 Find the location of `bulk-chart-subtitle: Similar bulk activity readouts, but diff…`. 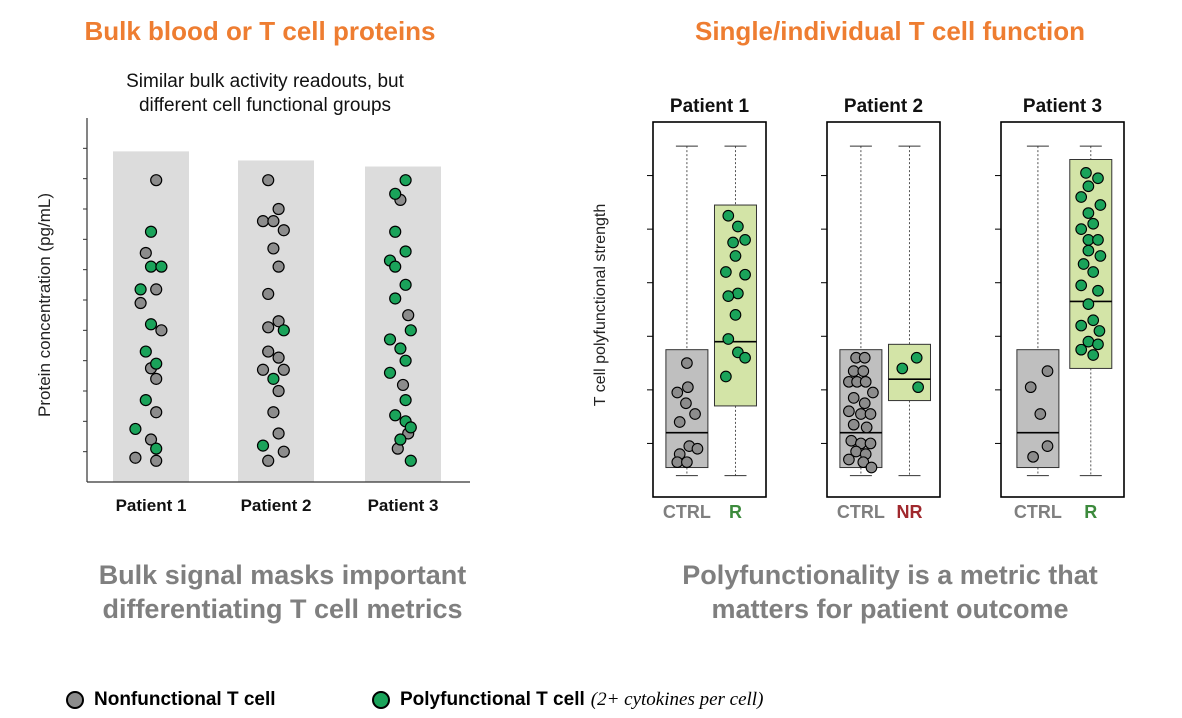

bulk-chart-subtitle: Similar bulk activity readouts, but diff… is located at coordinates (265, 94).